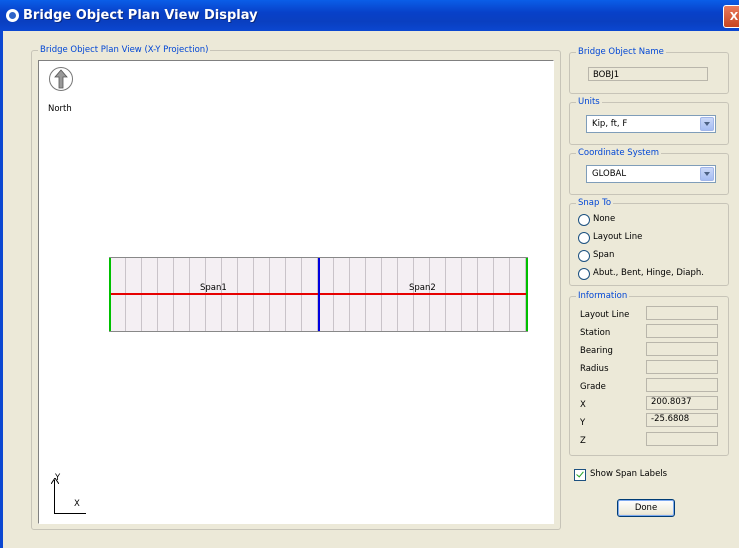 This screenshot has width=739, height=548. What do you see at coordinates (527, 294) in the screenshot?
I see `abutment-end` at bounding box center [527, 294].